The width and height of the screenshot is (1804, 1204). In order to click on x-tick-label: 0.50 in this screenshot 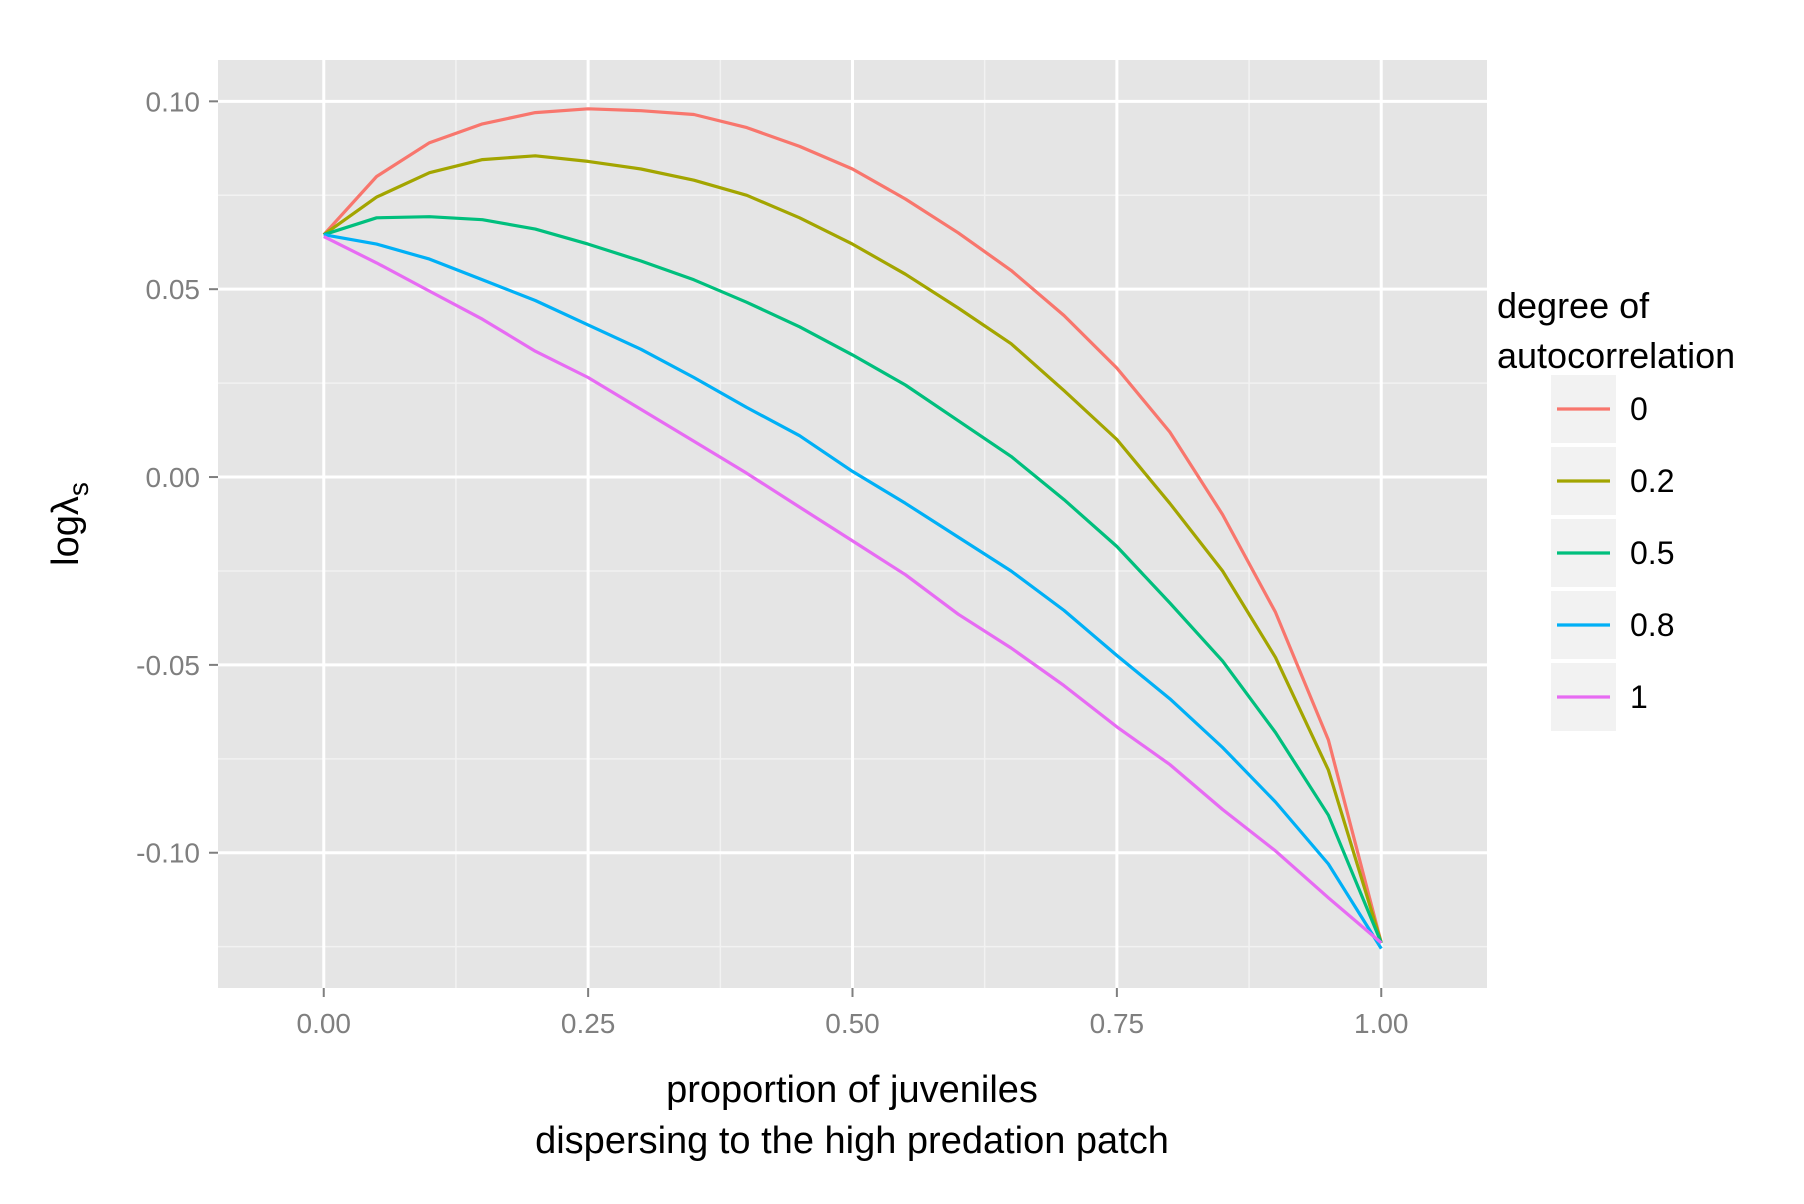, I will do `click(852, 1023)`.